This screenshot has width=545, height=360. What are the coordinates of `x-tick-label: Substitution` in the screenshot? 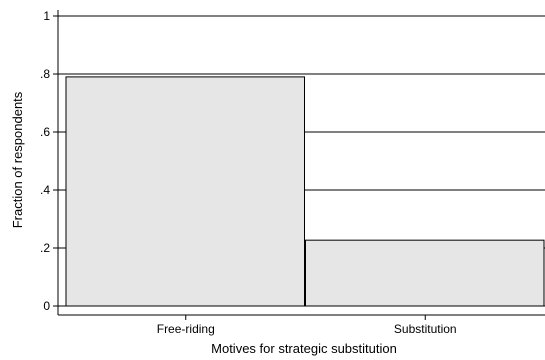 It's located at (425, 329).